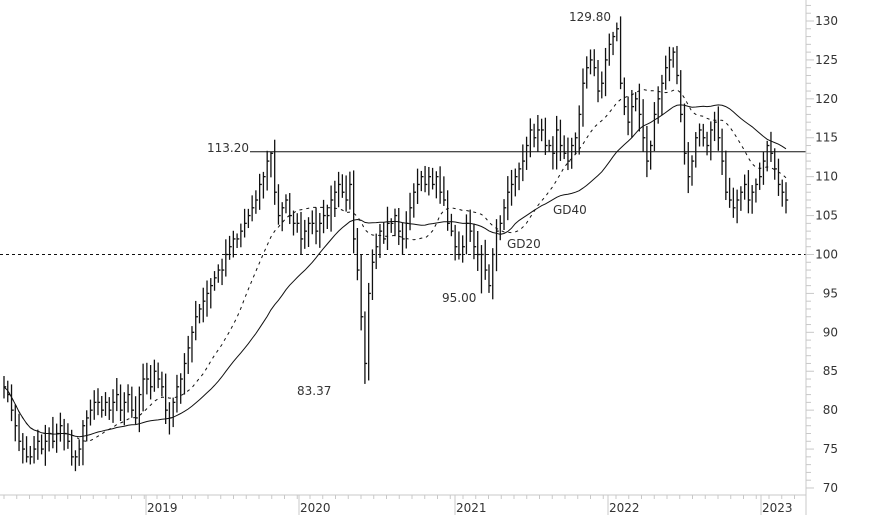 The image size is (874, 515). I want to click on gd40-label: GD40, so click(570, 210).